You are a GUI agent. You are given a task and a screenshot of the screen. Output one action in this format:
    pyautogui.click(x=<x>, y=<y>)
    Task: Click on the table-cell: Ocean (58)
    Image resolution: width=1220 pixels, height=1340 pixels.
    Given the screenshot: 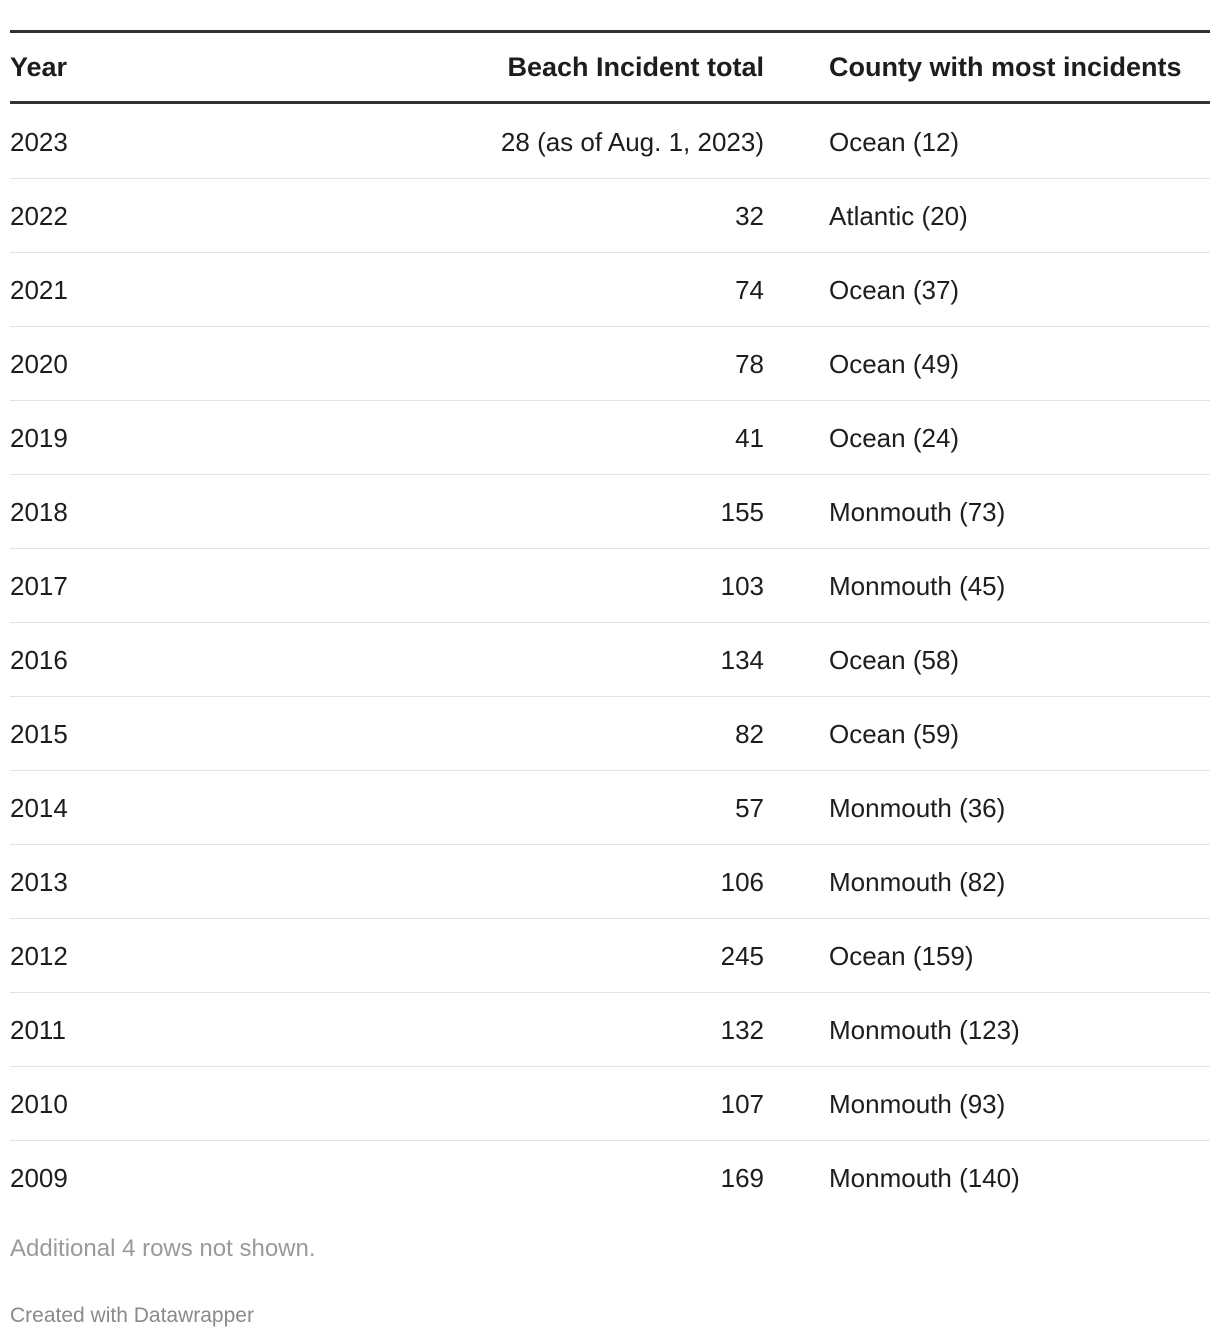 What is the action you would take?
    pyautogui.click(x=894, y=660)
    